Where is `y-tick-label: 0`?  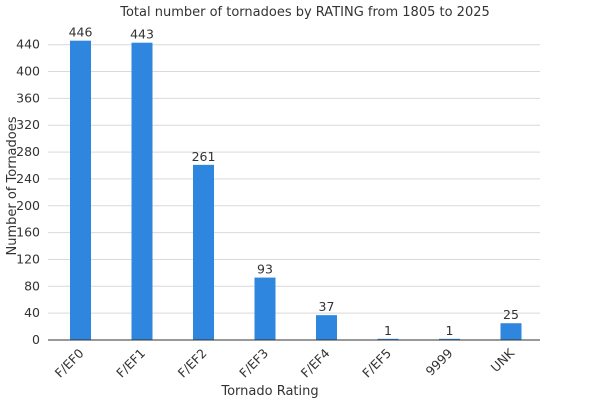
y-tick-label: 0 is located at coordinates (36, 339).